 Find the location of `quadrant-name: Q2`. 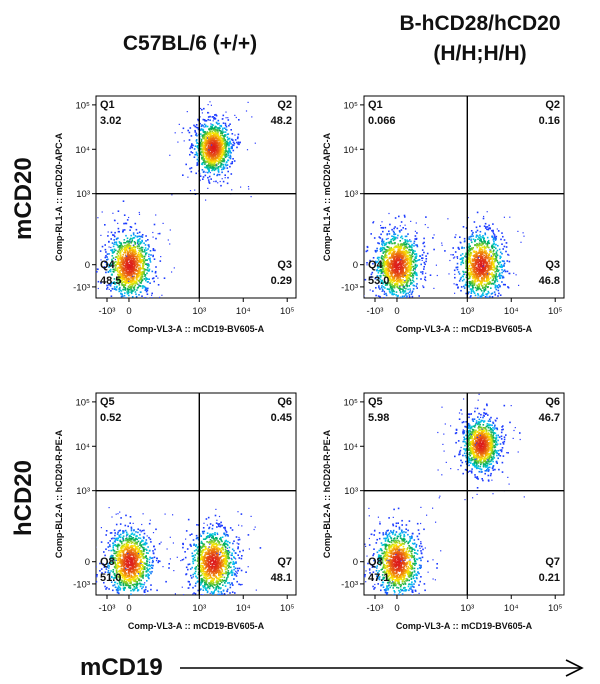

quadrant-name: Q2 is located at coordinates (284, 105).